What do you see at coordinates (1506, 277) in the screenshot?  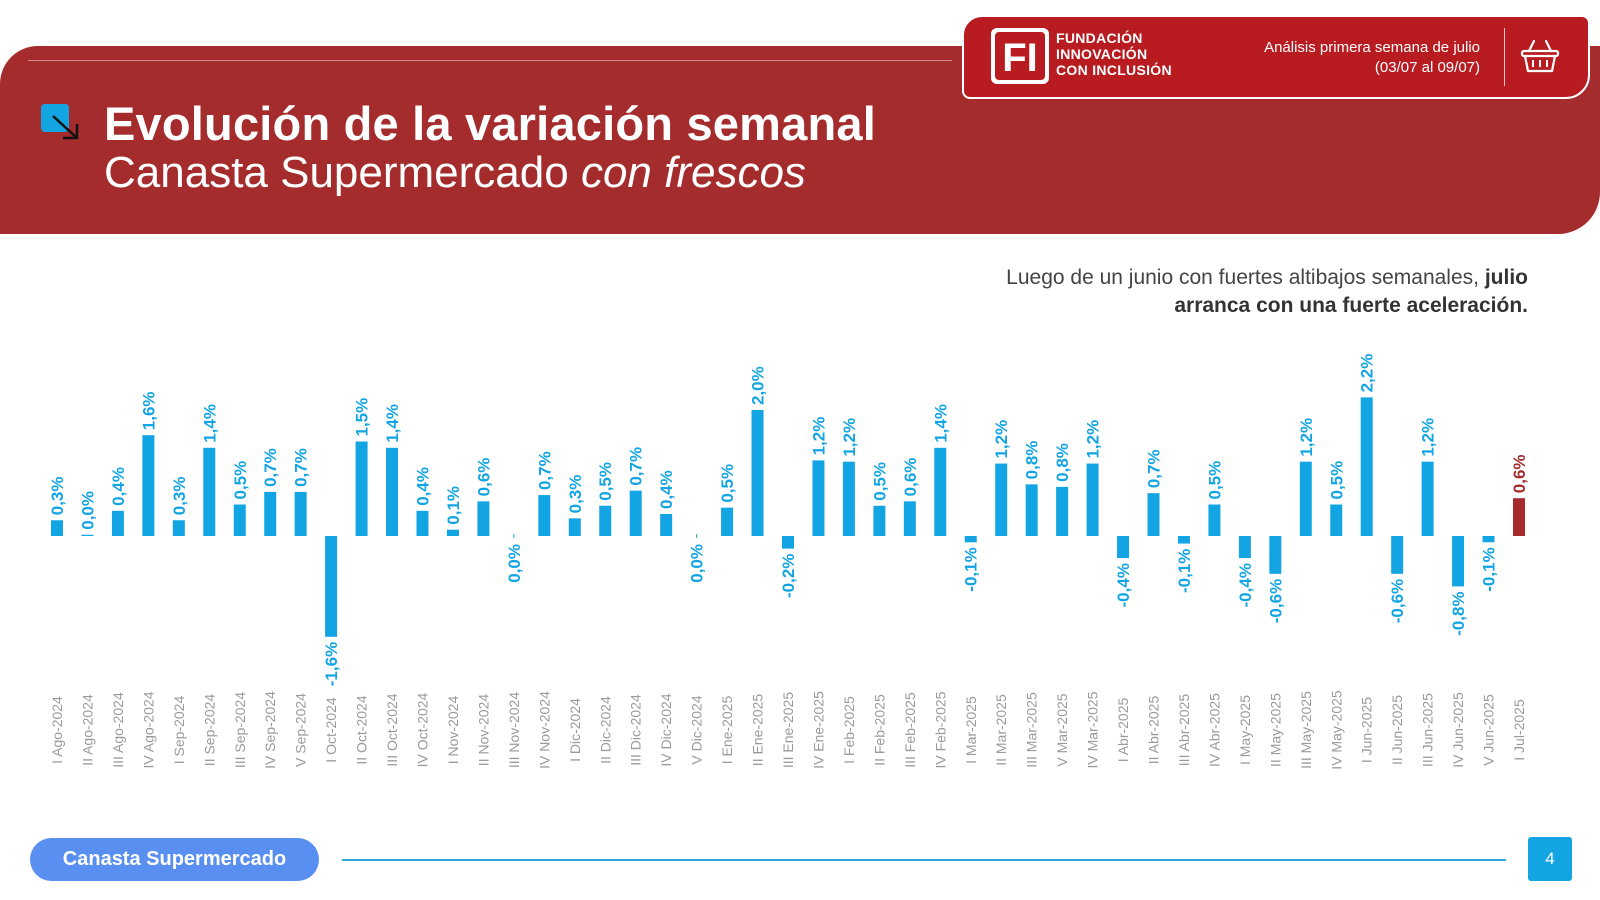 I see `headline-bold-1: julio` at bounding box center [1506, 277].